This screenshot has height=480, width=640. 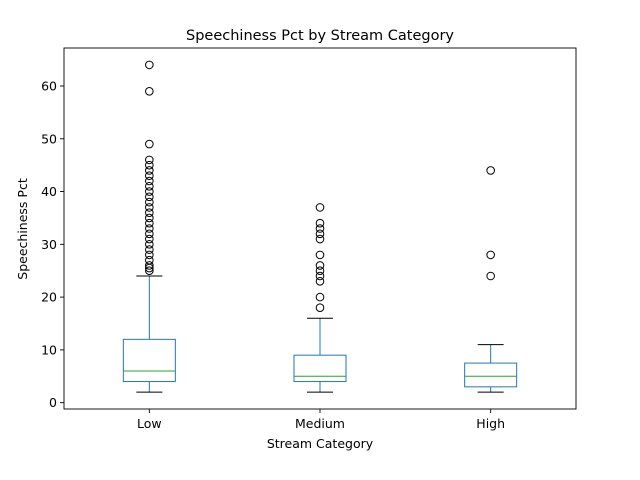 I want to click on x-axis: Low Medium High, so click(x=321, y=420).